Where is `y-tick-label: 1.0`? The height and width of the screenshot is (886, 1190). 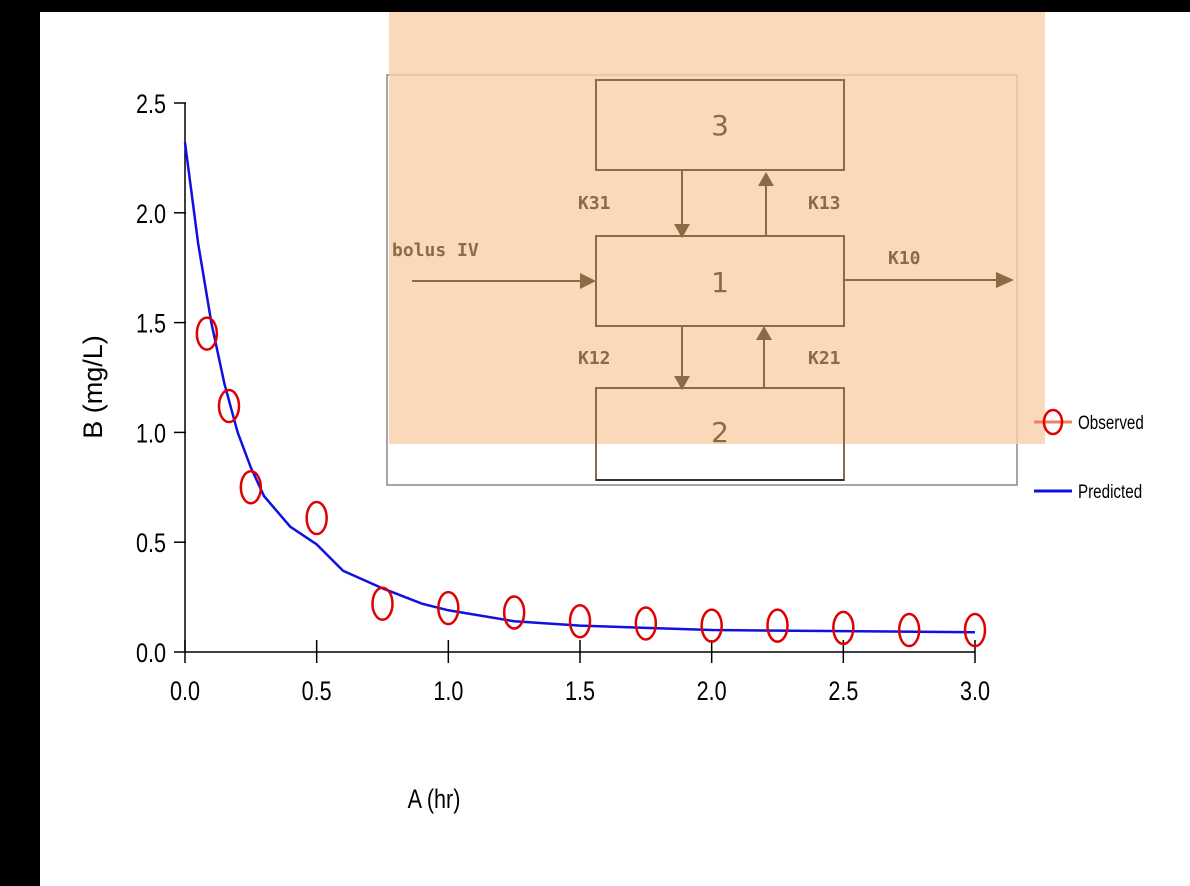 y-tick-label: 1.0 is located at coordinates (151, 434).